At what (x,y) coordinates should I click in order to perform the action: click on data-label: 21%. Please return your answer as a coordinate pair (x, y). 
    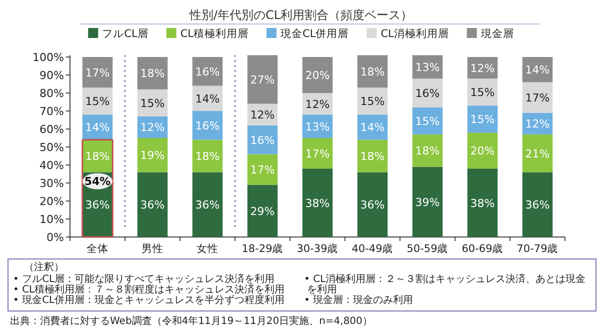
    Looking at the image, I should click on (537, 153).